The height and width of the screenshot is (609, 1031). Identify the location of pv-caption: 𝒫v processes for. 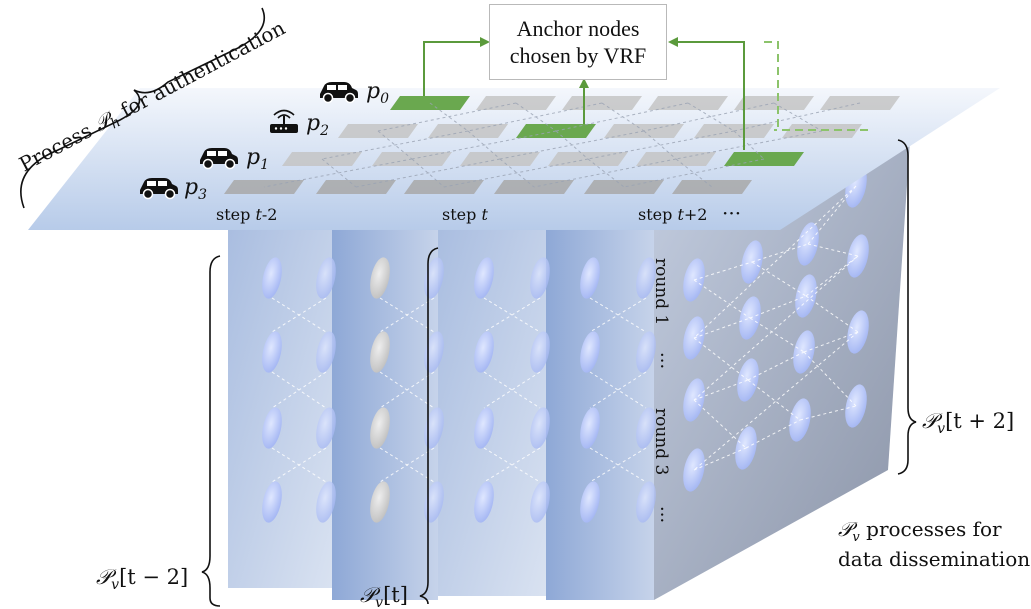
(920, 531).